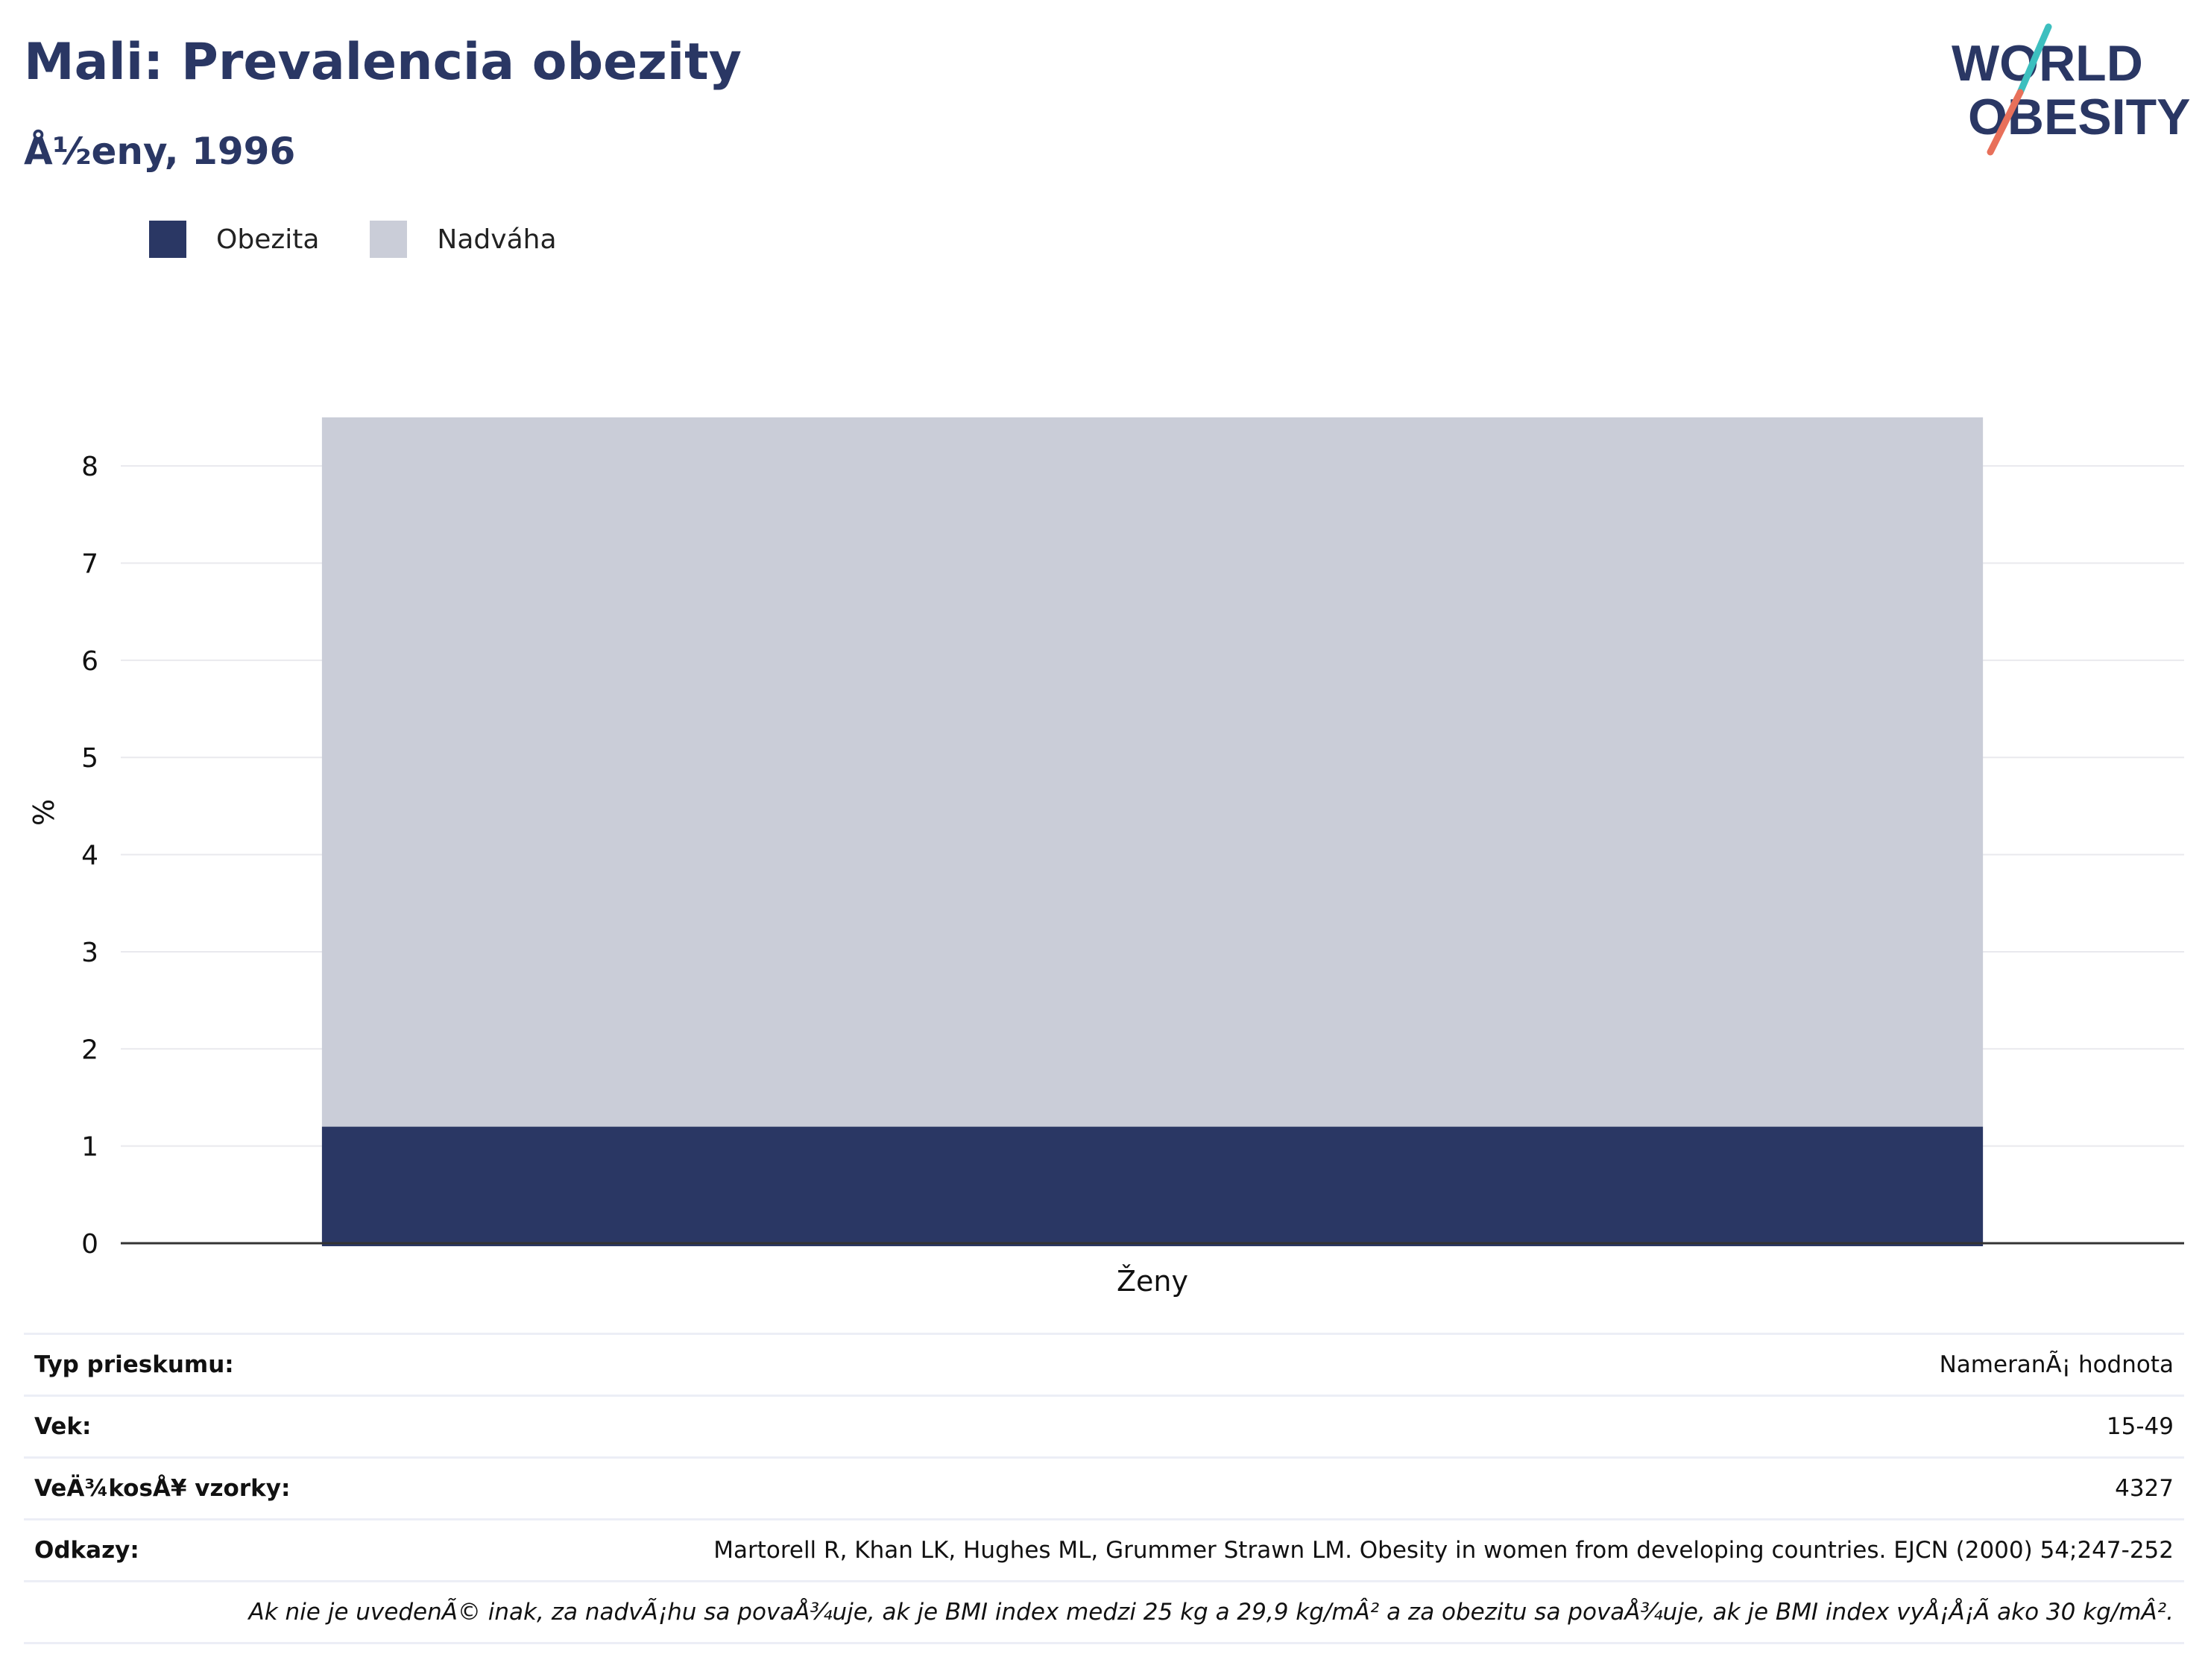 Image resolution: width=2205 pixels, height=1680 pixels. I want to click on y-tick-label: 1, so click(89, 1147).